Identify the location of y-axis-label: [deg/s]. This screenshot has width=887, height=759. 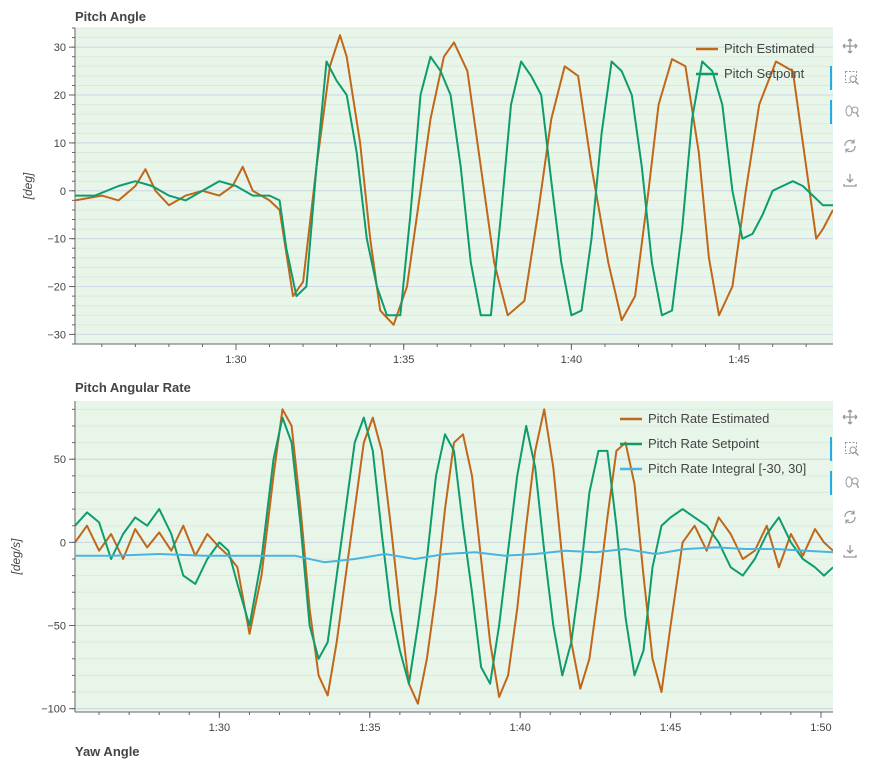
(16, 557).